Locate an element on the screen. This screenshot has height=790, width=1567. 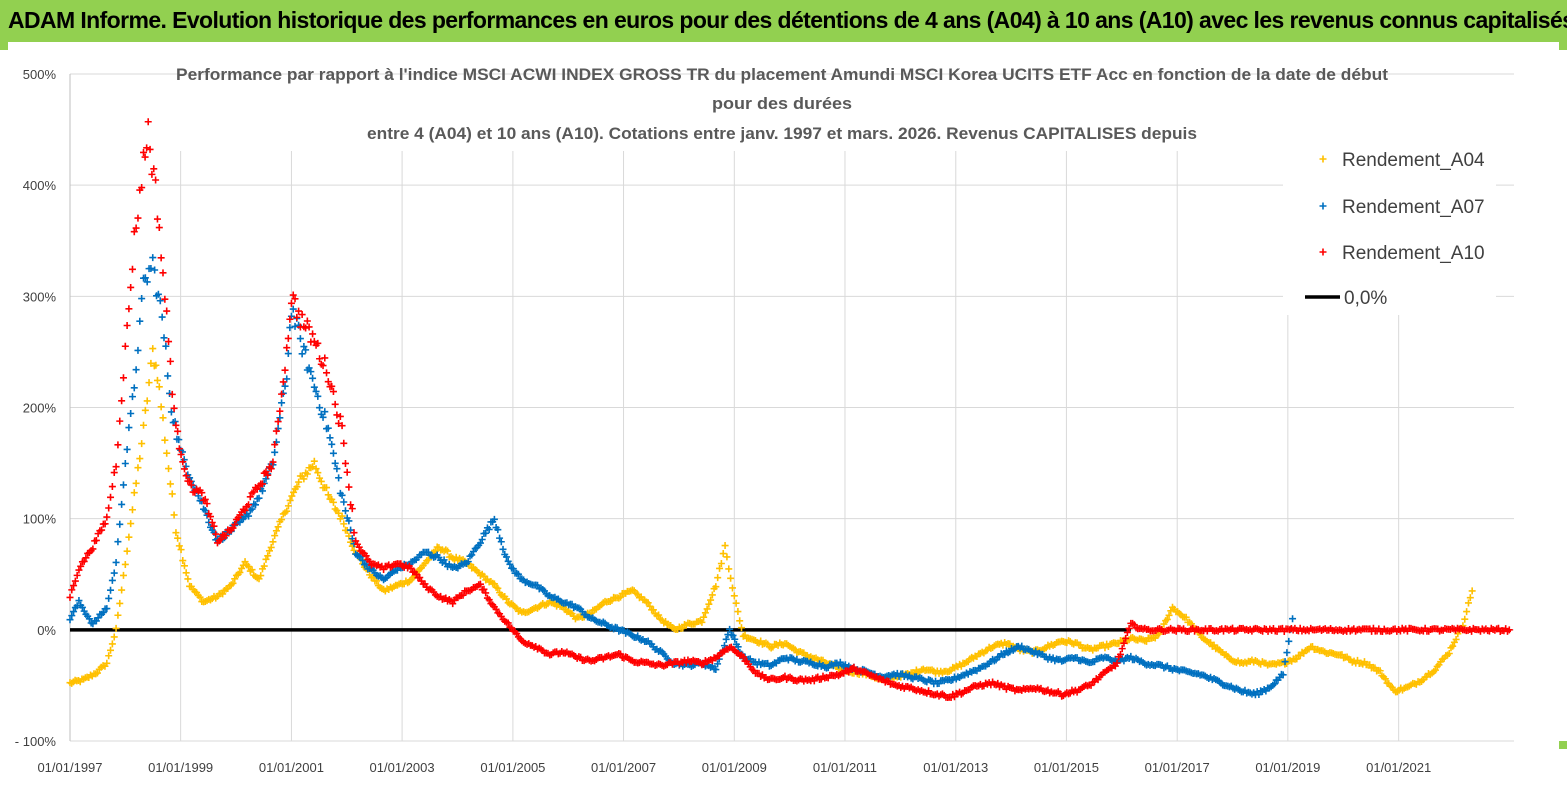
x-tick-label: 01/01/2011 is located at coordinates (845, 767).